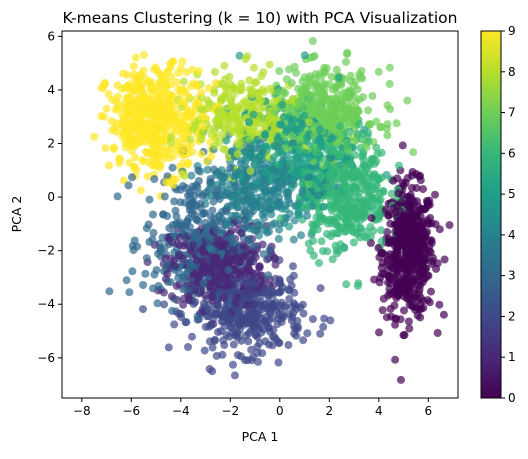 Image resolution: width=528 pixels, height=459 pixels. I want to click on colorbar-tick-label: 5, so click(512, 194).